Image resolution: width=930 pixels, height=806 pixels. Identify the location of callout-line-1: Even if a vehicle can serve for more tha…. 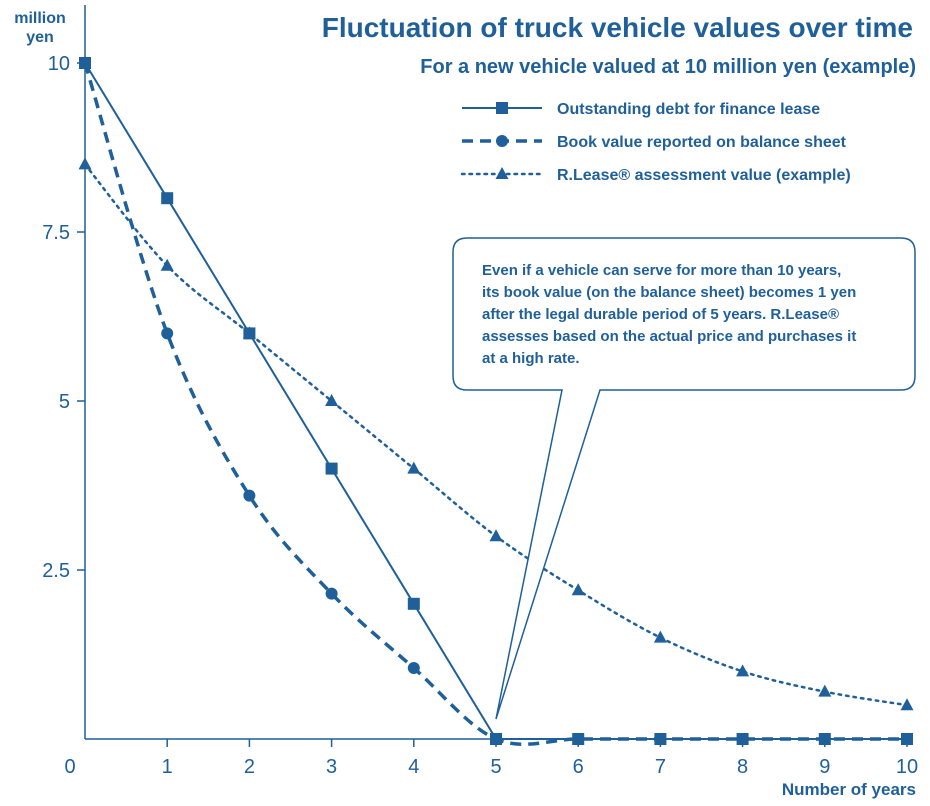
(661, 270).